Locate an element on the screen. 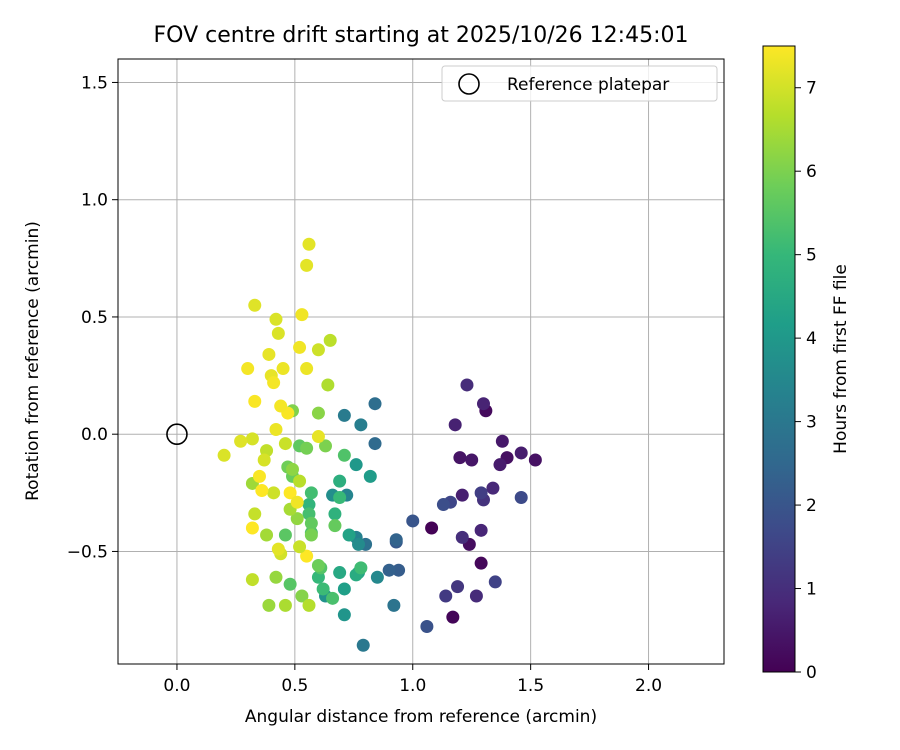 The height and width of the screenshot is (750, 900). legend: Reference platepar is located at coordinates (579, 83).